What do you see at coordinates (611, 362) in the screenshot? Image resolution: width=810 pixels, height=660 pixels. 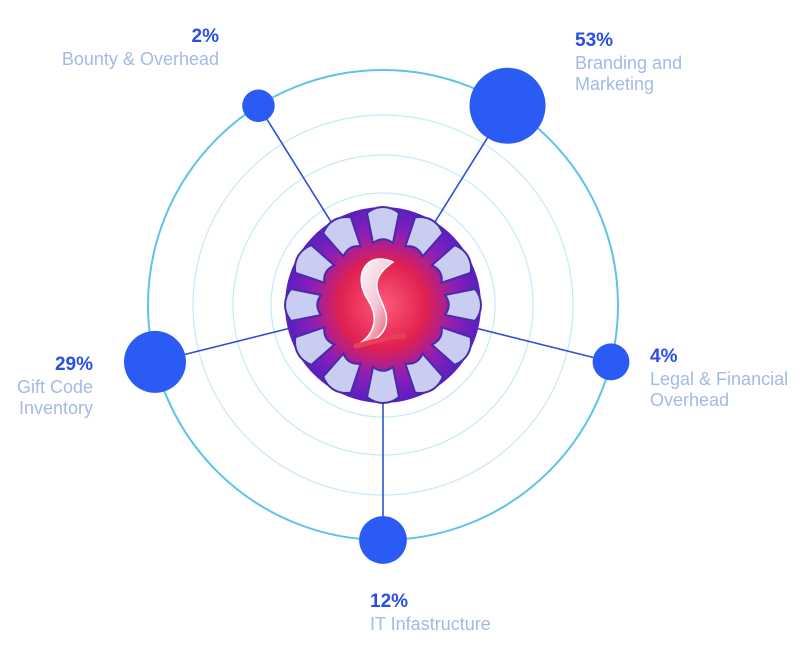 I see `node-legal` at bounding box center [611, 362].